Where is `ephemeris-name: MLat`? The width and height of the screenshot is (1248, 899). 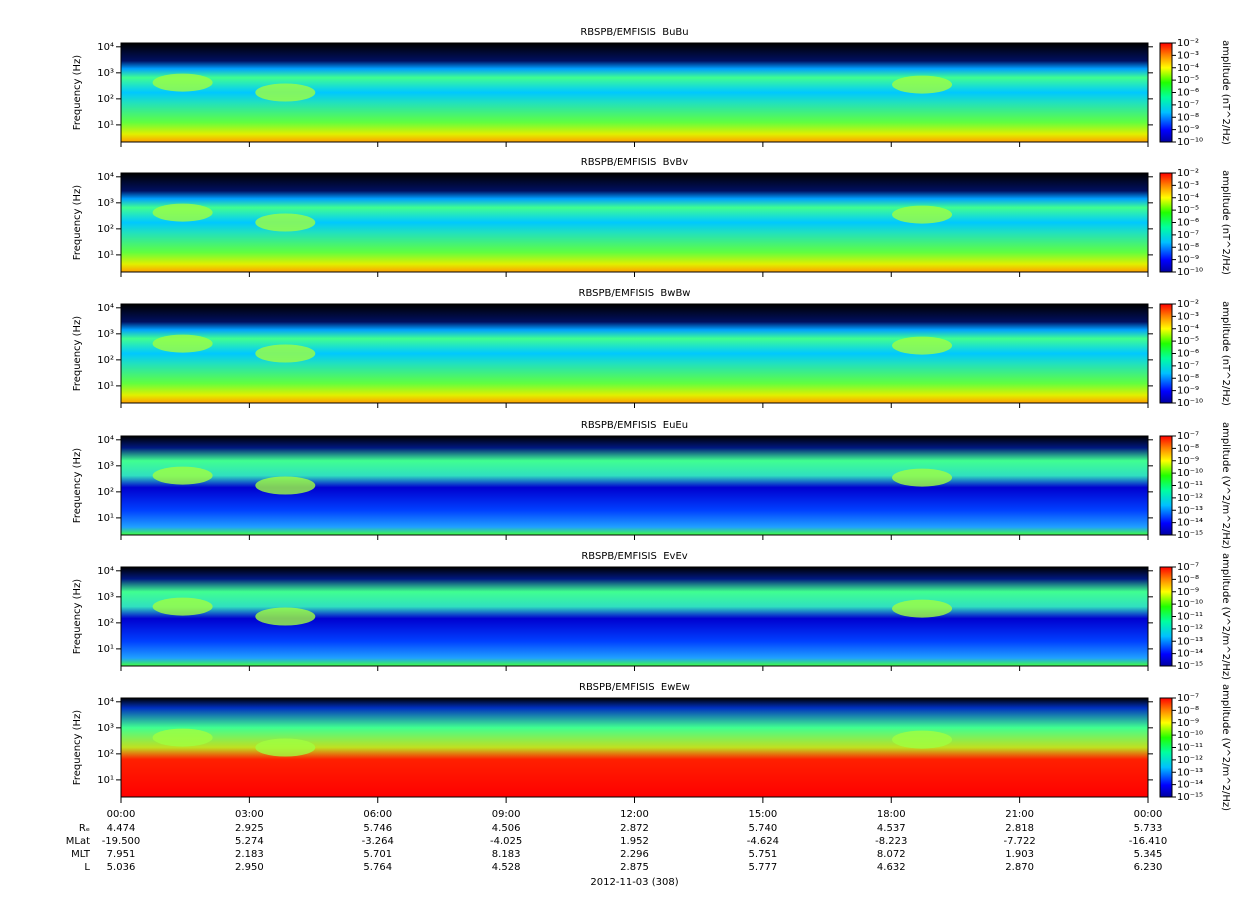
ephemeris-name: MLat is located at coordinates (78, 841).